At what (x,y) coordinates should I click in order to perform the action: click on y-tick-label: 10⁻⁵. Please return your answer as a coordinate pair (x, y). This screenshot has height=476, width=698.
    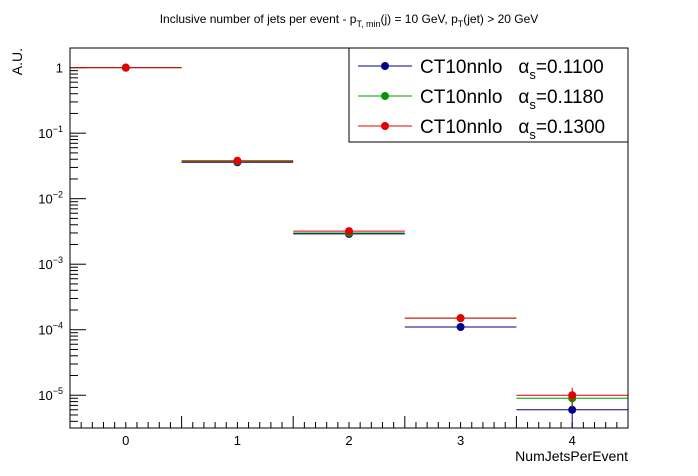
    Looking at the image, I should click on (50, 394).